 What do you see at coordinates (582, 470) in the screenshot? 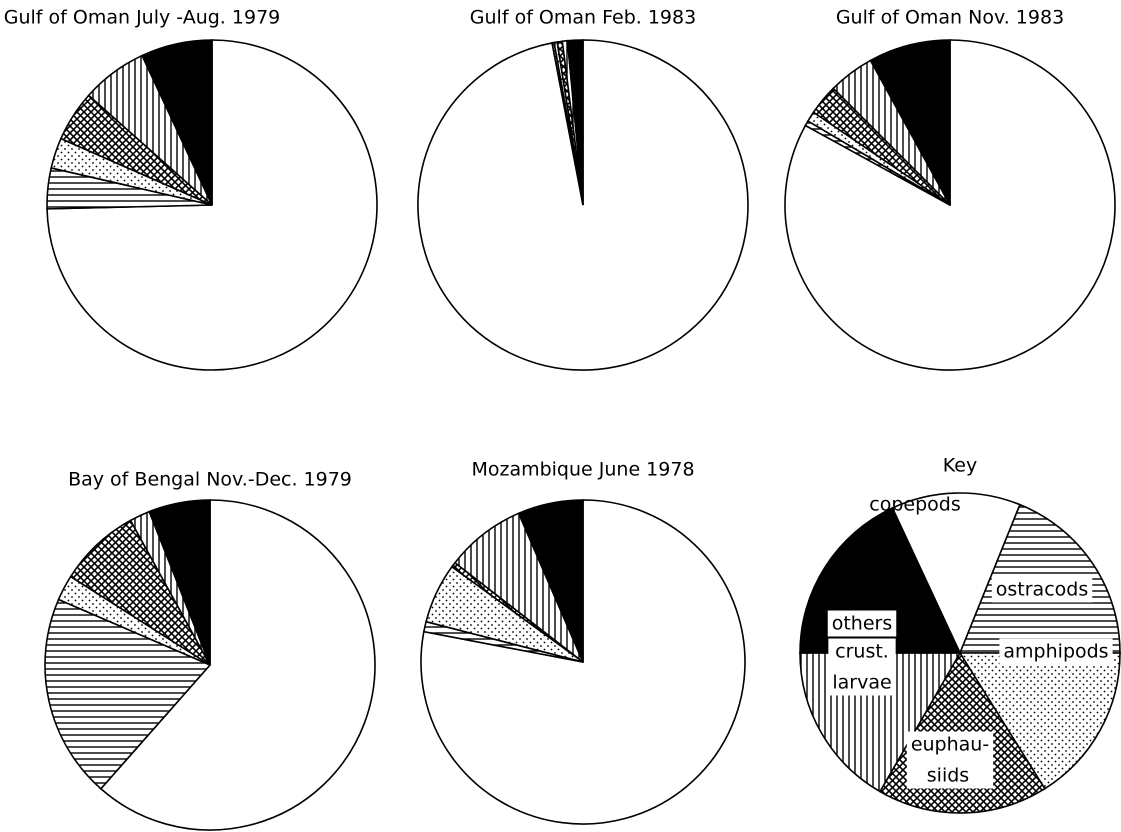
I see `chart-title: Mozambique June 1978` at bounding box center [582, 470].